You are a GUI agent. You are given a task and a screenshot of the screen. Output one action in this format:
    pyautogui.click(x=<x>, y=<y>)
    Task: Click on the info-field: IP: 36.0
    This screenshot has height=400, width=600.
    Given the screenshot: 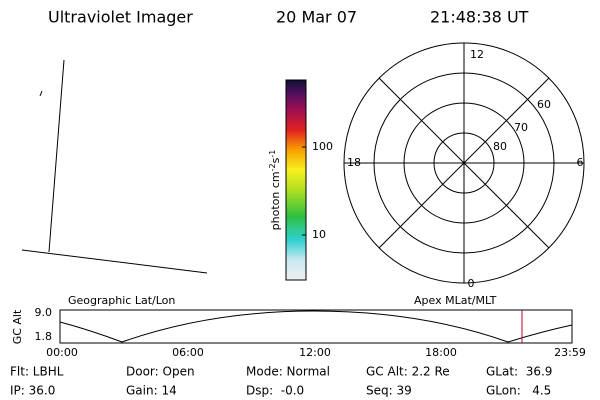 What is the action you would take?
    pyautogui.click(x=32, y=391)
    